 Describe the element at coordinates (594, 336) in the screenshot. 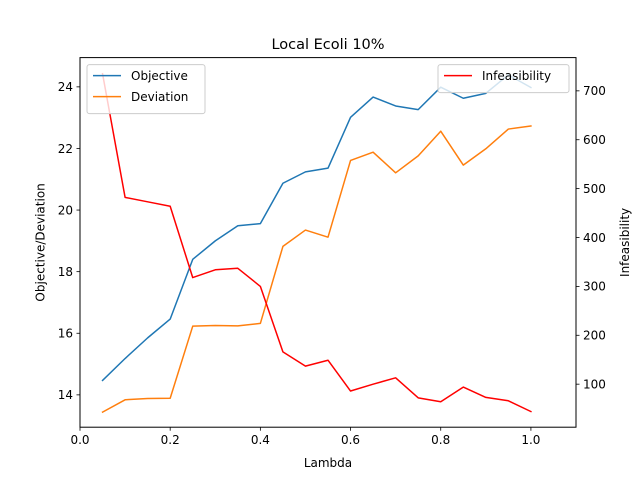

I see `y-right-tick-label: 200` at that location.